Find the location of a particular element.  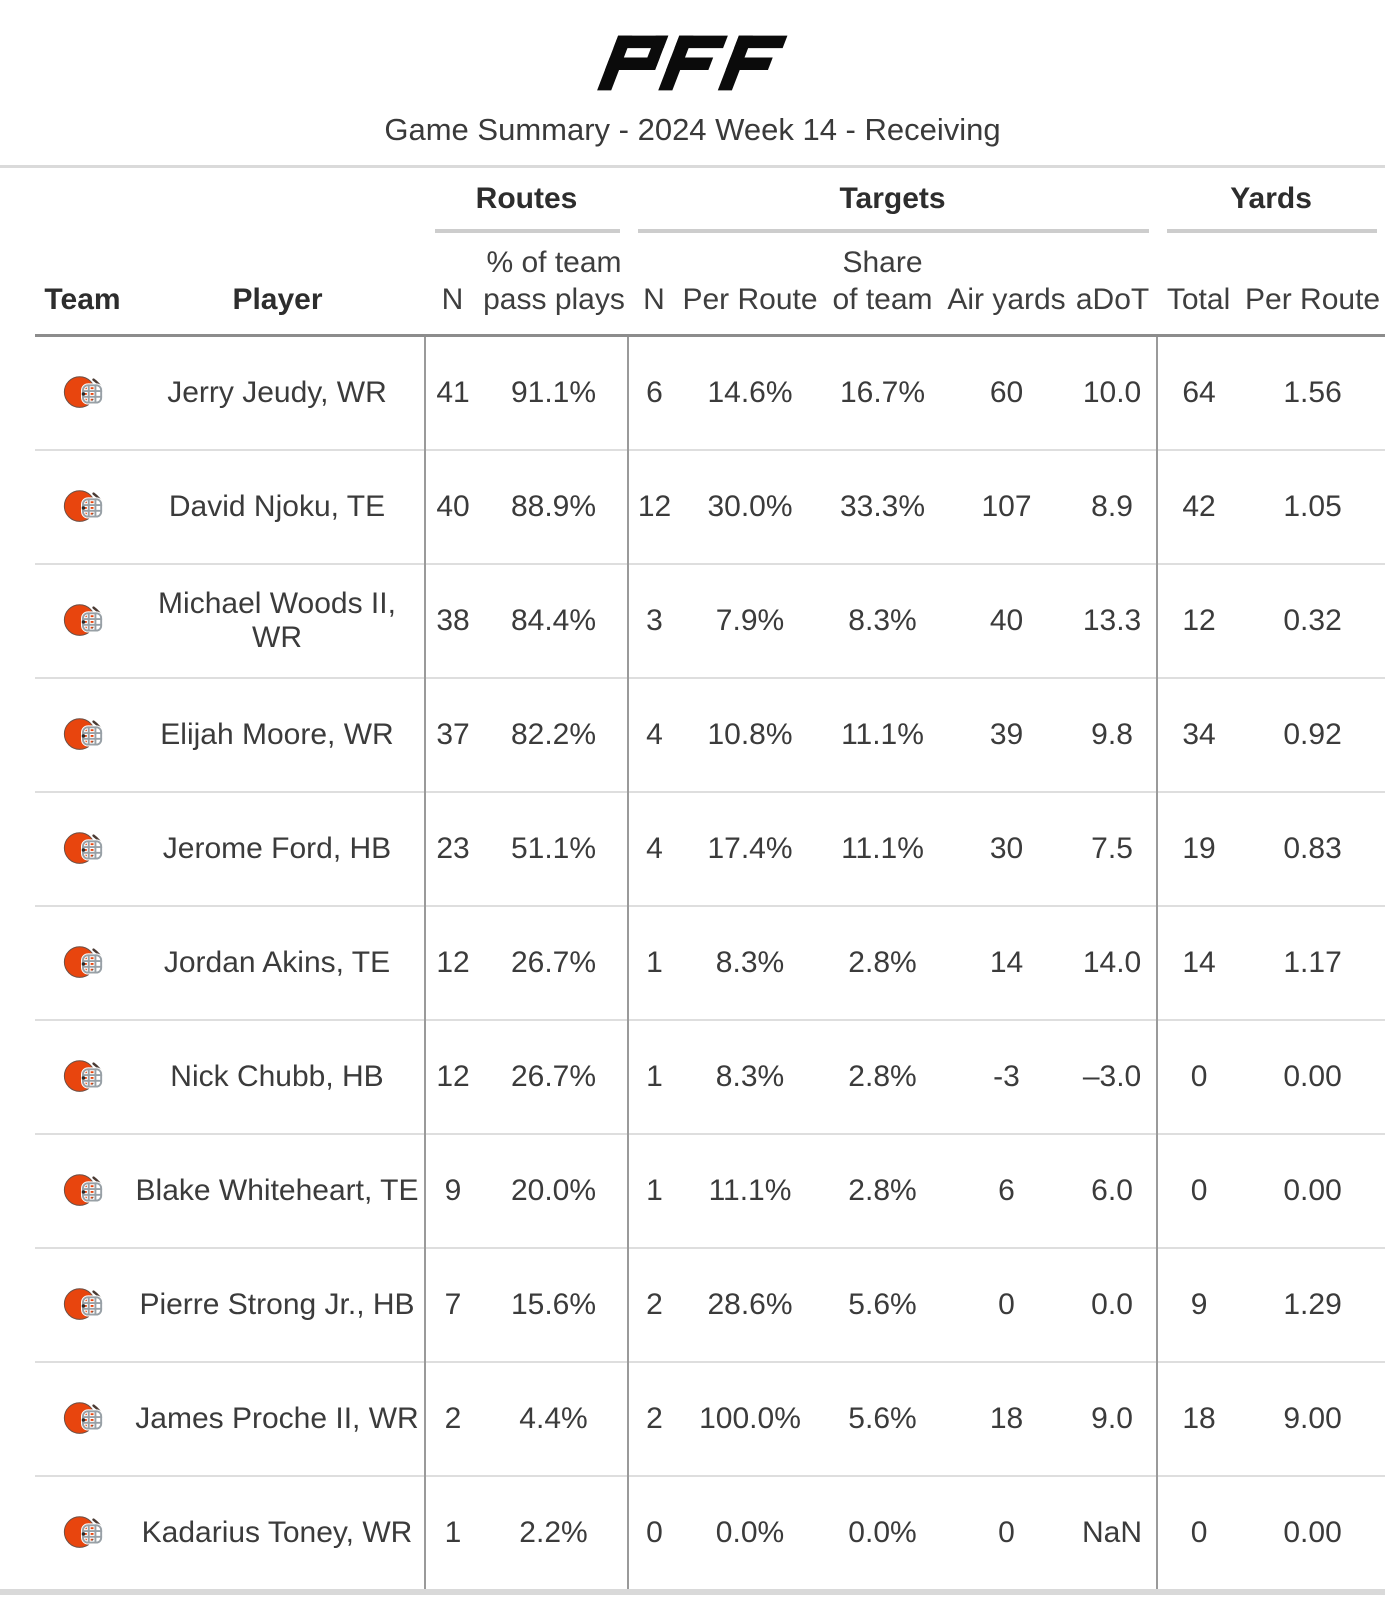

air-yards-cell: 39 is located at coordinates (1006, 735).